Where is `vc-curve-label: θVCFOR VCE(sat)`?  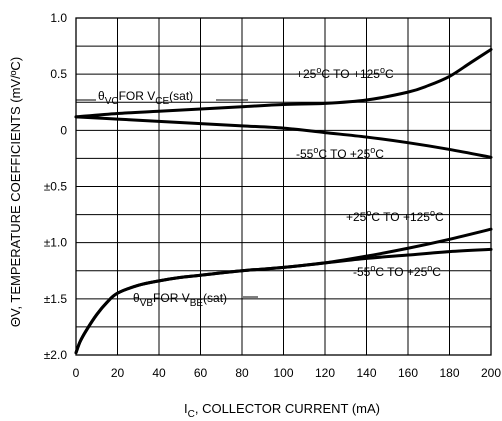
vc-curve-label: θVCFOR VCE(sat) is located at coordinates (145, 98).